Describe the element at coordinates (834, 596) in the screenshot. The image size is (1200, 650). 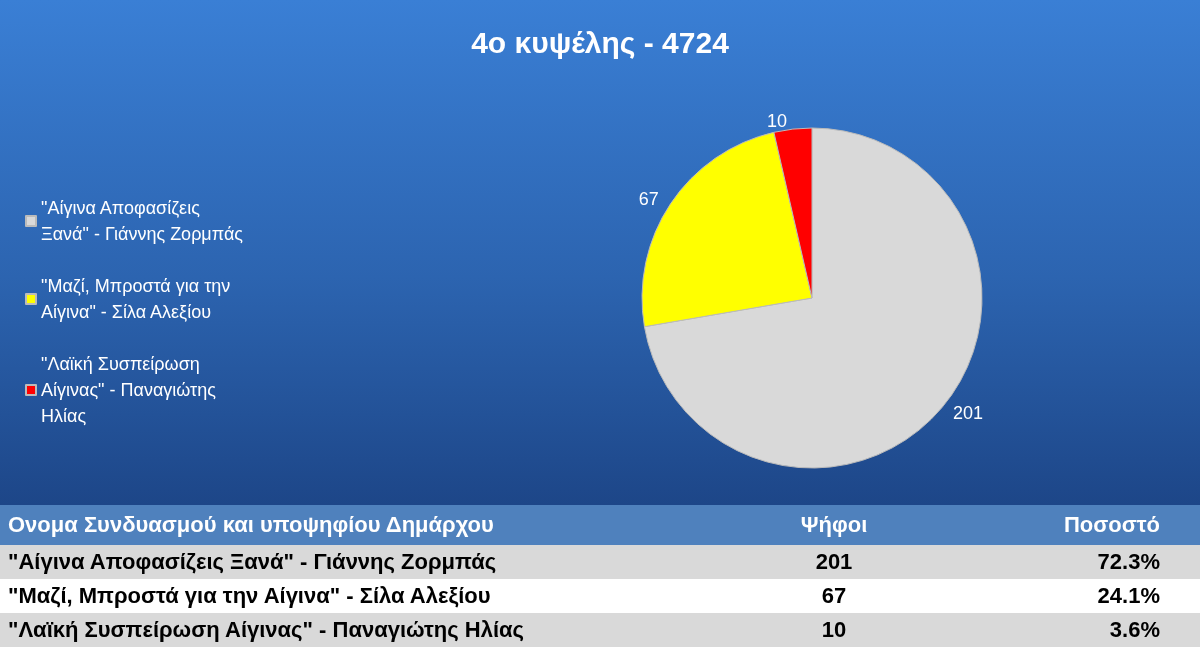
I see `text: 67` at that location.